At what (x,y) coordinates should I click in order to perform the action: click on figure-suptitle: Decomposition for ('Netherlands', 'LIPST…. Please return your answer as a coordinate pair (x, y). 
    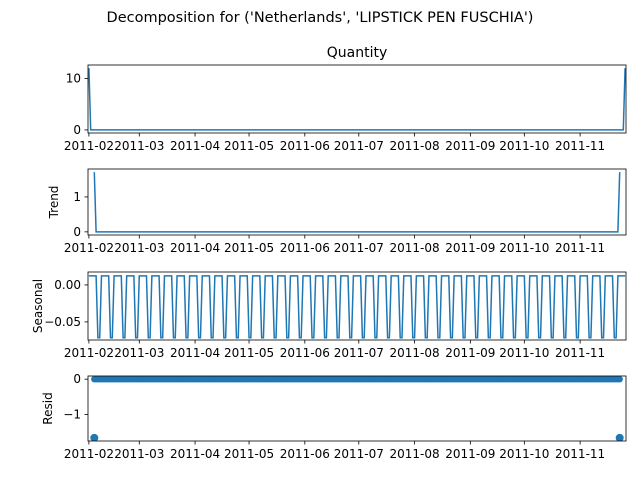
    Looking at the image, I should click on (320, 18).